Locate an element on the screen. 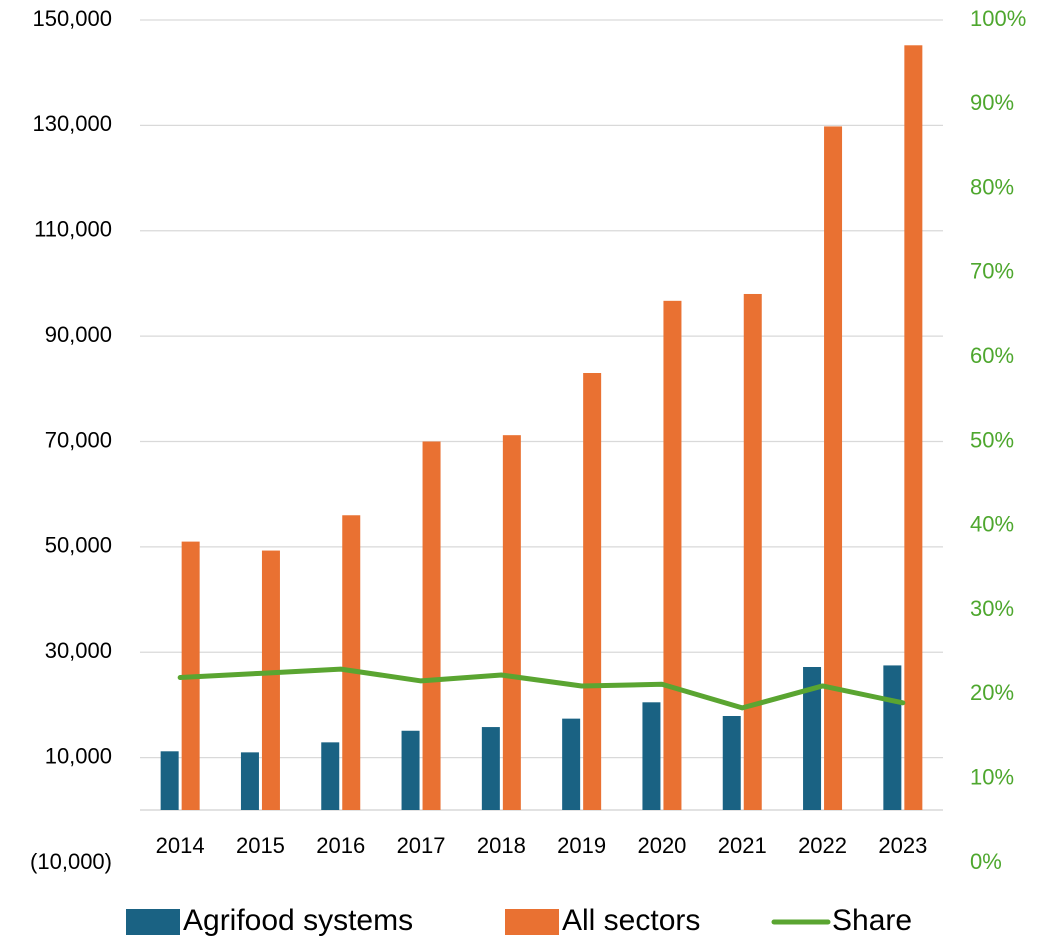  bar-all-sectors-2018 is located at coordinates (511, 622).